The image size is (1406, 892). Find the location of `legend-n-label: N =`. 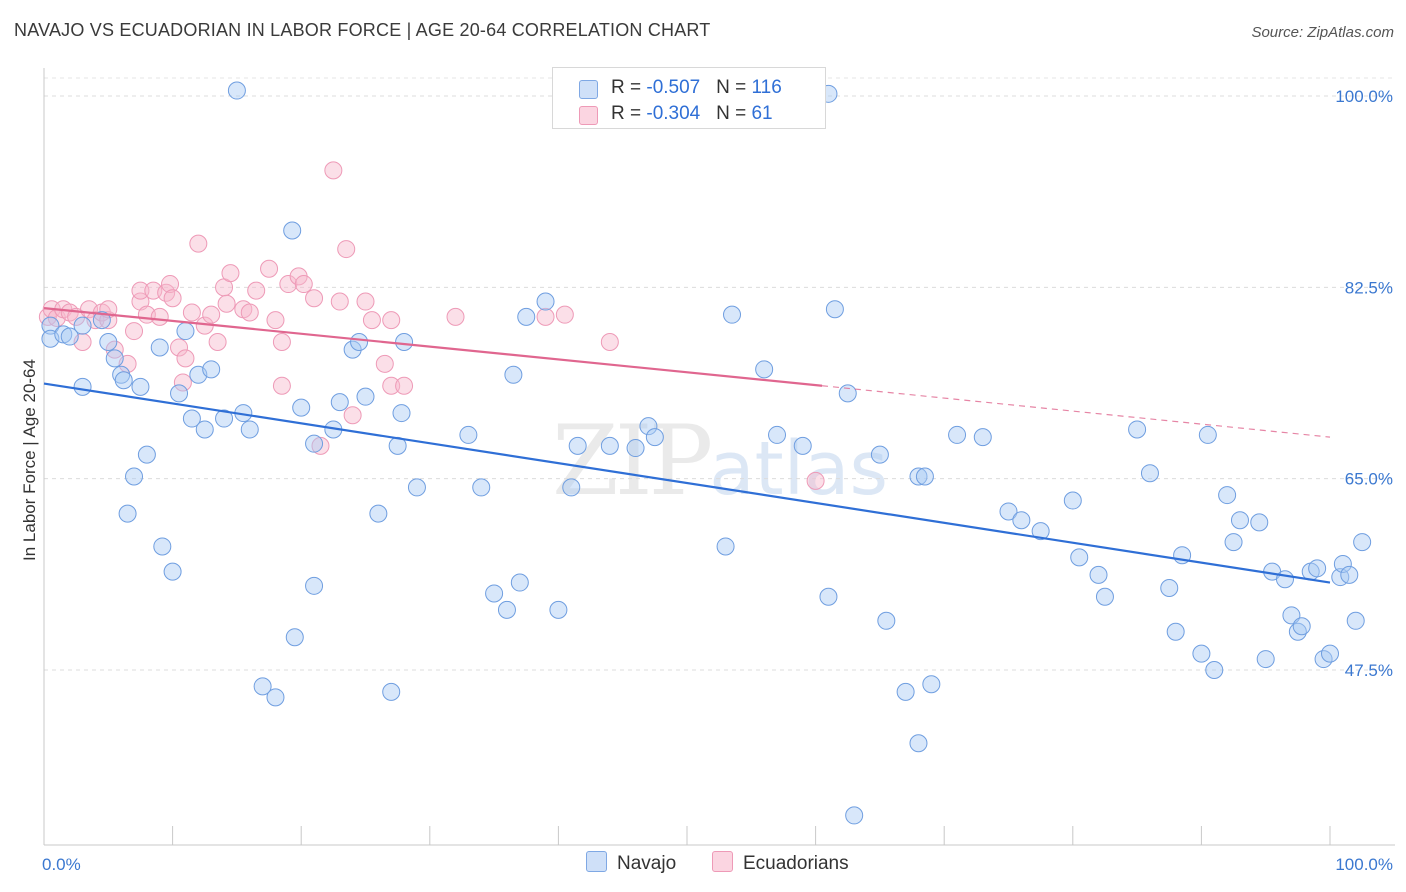

legend-n-label: N = is located at coordinates (734, 87).